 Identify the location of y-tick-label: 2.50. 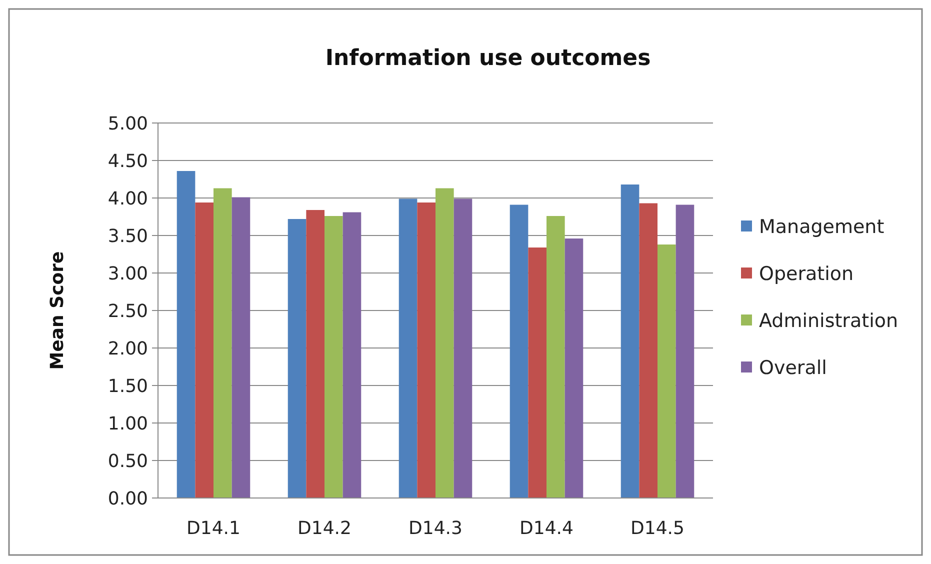
(128, 311).